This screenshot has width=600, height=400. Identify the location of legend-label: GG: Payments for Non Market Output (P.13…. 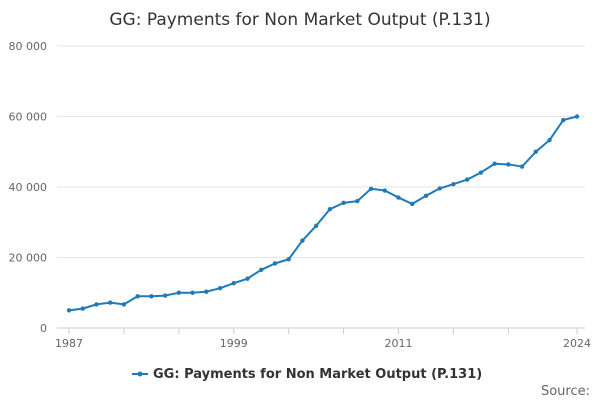
(317, 374).